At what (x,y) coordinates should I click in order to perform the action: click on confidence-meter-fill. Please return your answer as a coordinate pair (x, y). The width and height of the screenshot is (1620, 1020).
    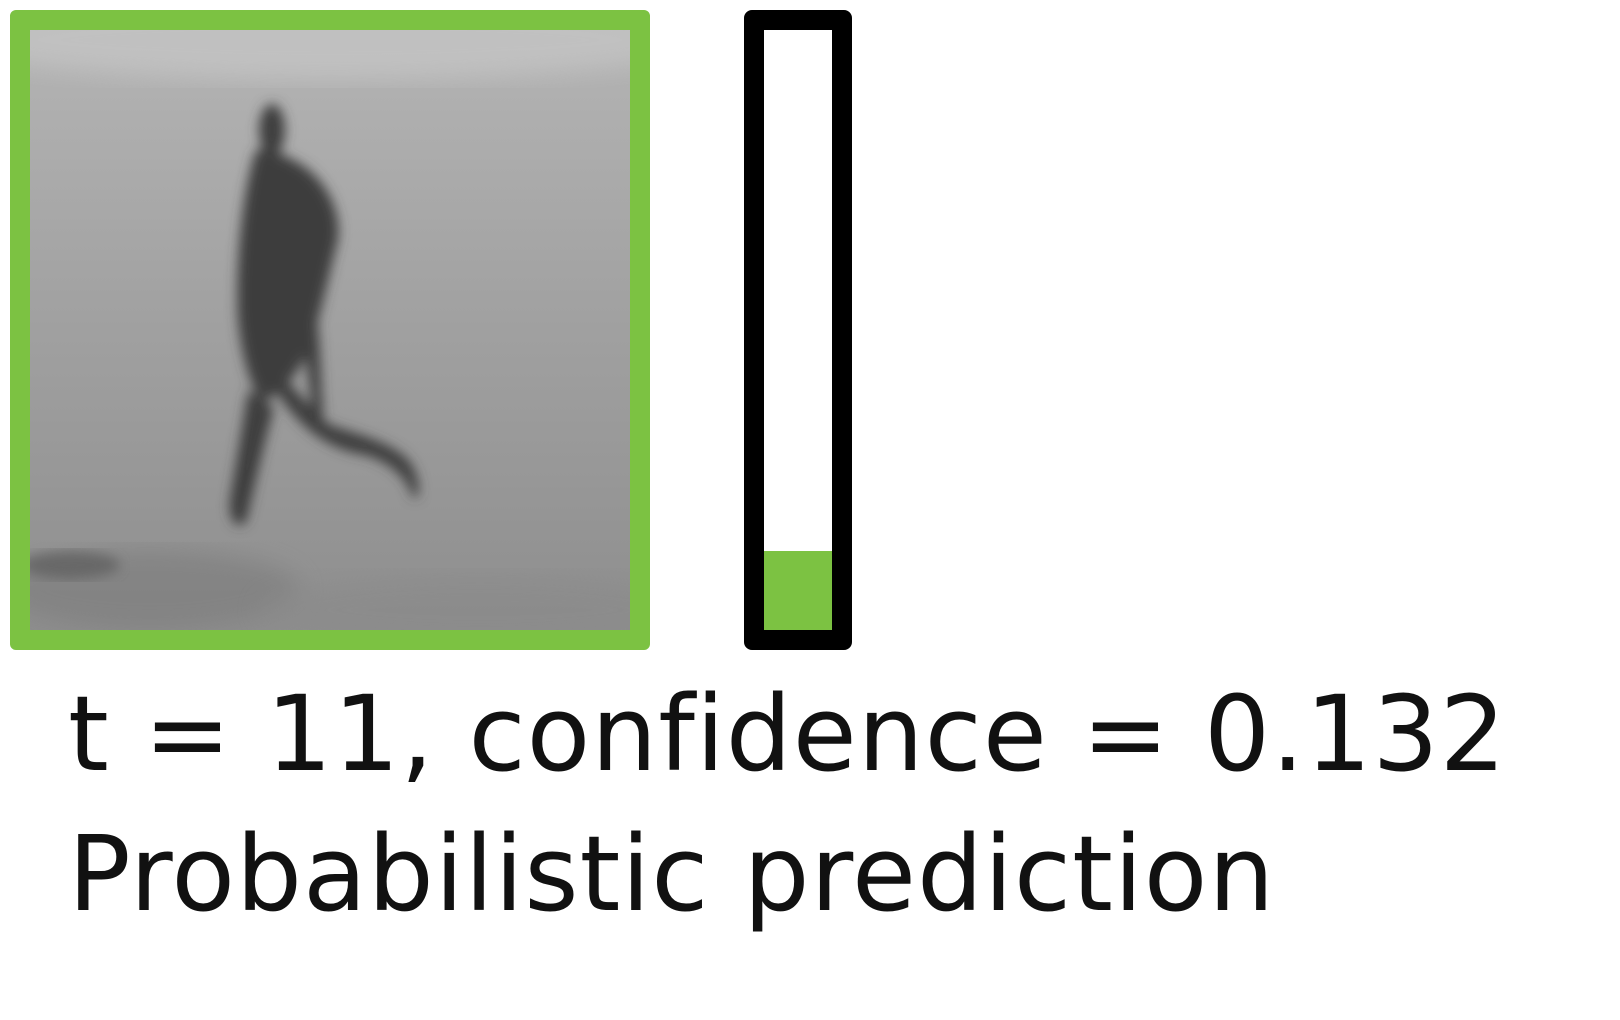
    Looking at the image, I should click on (798, 590).